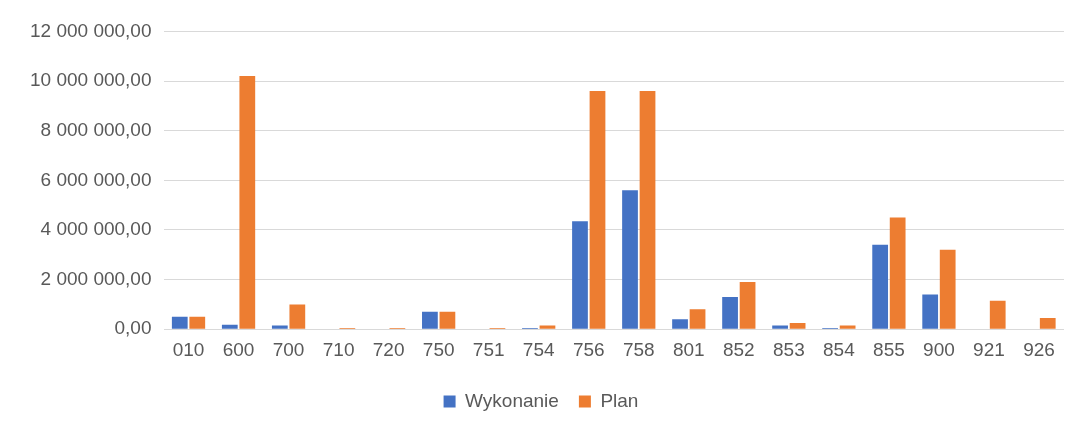 The height and width of the screenshot is (439, 1092). What do you see at coordinates (238, 349) in the screenshot?
I see `x-tick-label: 600` at bounding box center [238, 349].